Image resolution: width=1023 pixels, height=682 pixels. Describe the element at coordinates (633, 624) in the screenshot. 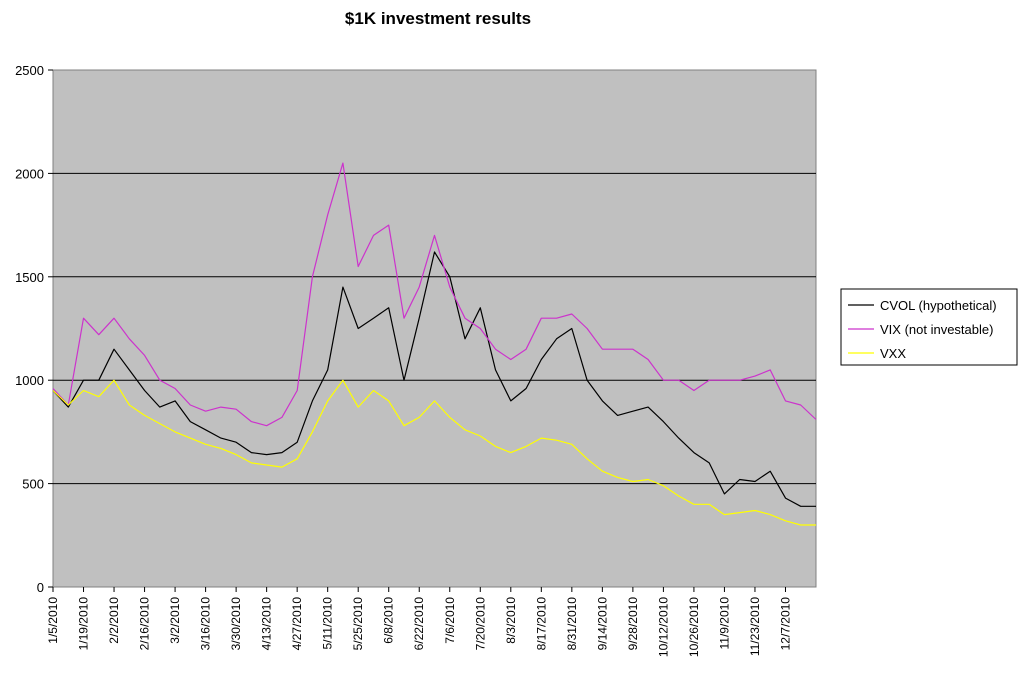

I see `x-tick-label: 9/28/2010` at that location.